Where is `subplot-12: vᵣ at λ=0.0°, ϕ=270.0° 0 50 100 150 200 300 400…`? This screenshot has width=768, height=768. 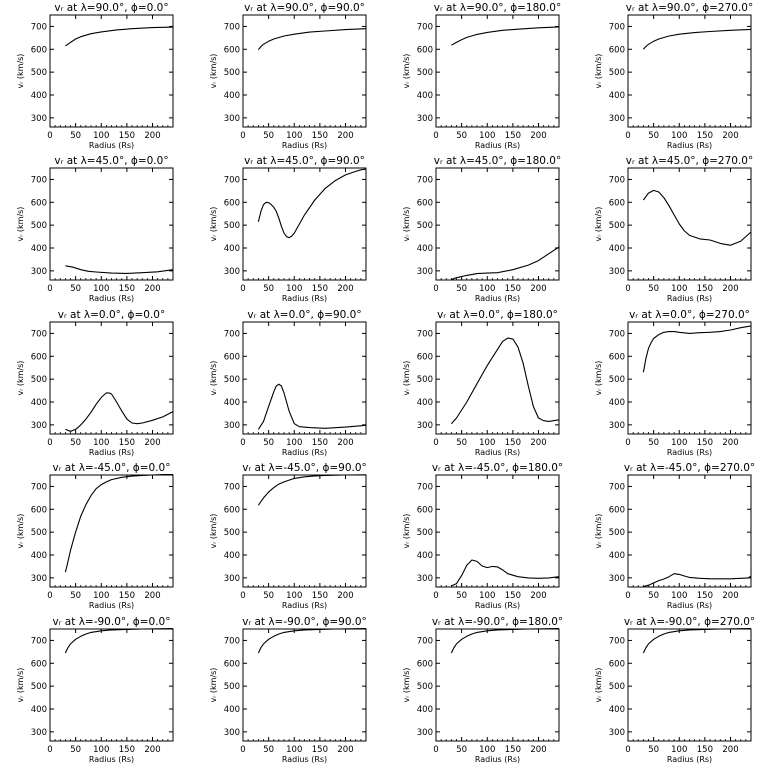
subplot-12: vᵣ at λ=0.0°, ϕ=270.0° 0 50 100 150 200 300 400… is located at coordinates (673, 383).